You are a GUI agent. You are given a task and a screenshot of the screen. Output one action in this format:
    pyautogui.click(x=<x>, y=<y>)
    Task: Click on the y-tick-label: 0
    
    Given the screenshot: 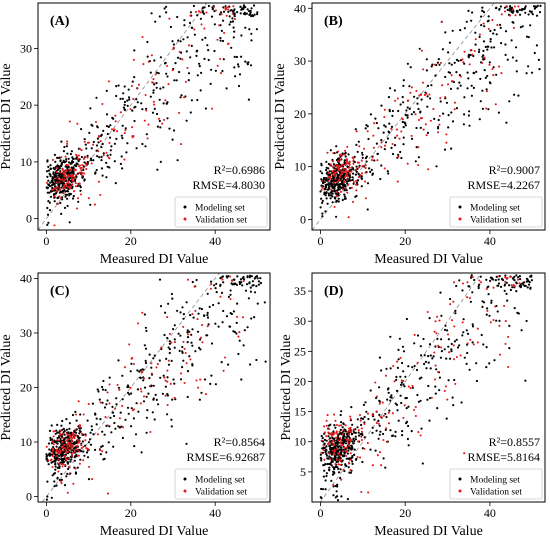 What is the action you would take?
    pyautogui.click(x=29, y=219)
    